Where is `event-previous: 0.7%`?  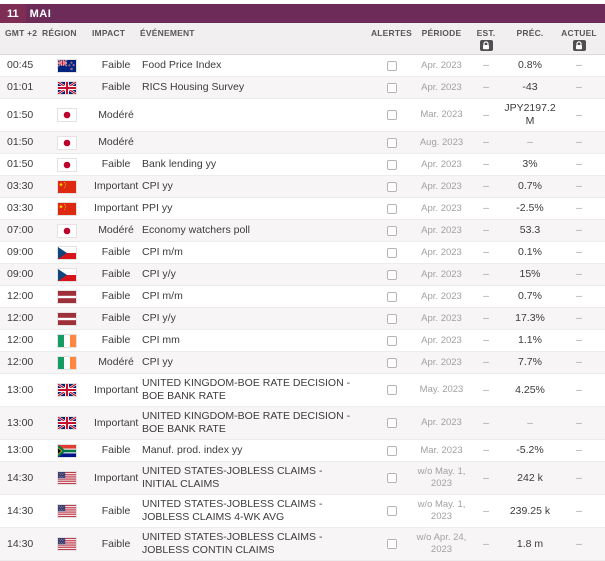 event-previous: 0.7% is located at coordinates (530, 186).